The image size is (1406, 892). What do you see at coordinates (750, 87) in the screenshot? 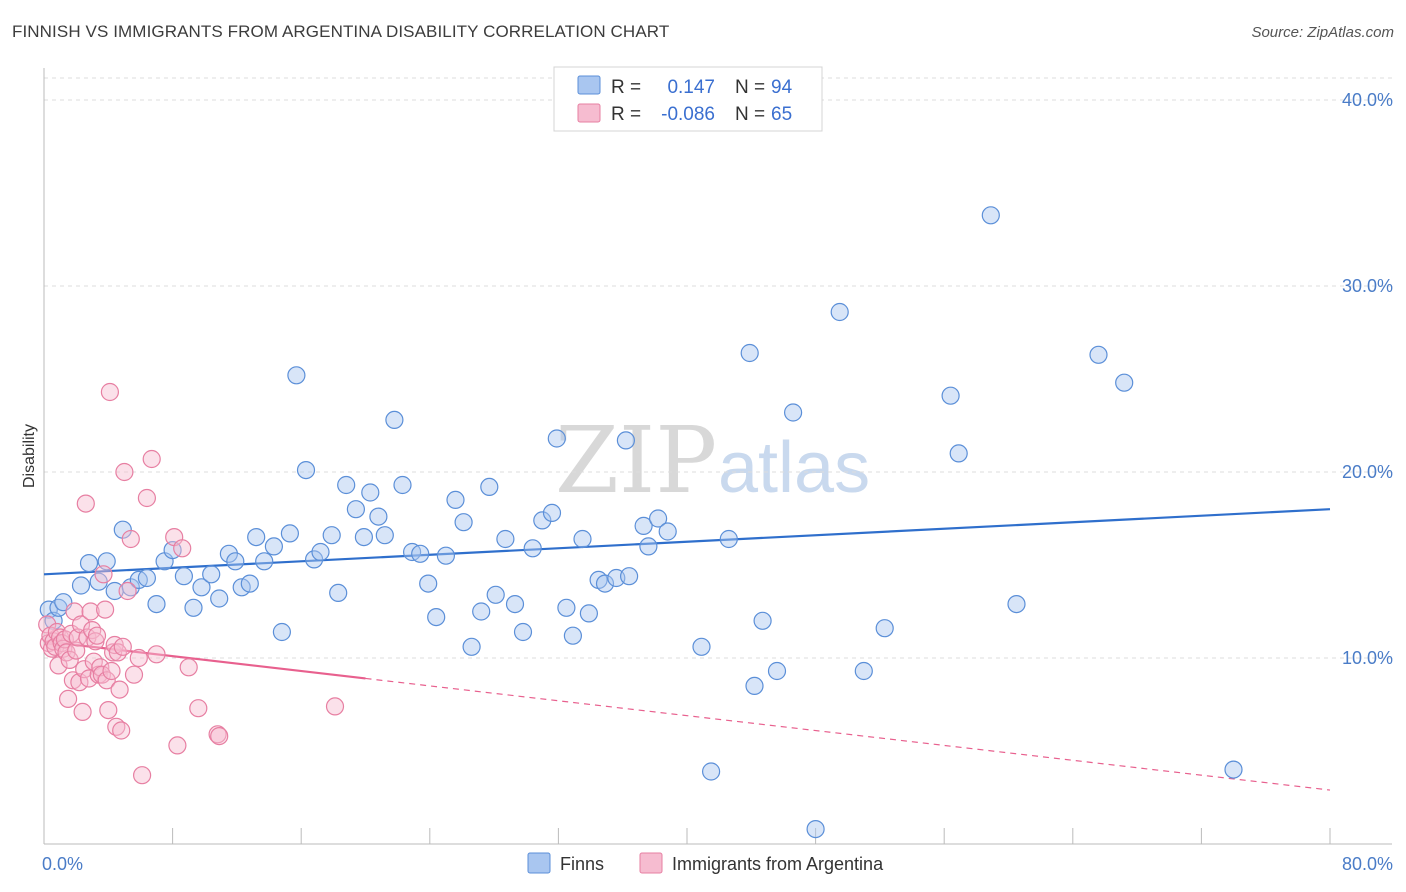
I see `legend-n-label-finns: N =` at bounding box center [750, 87].